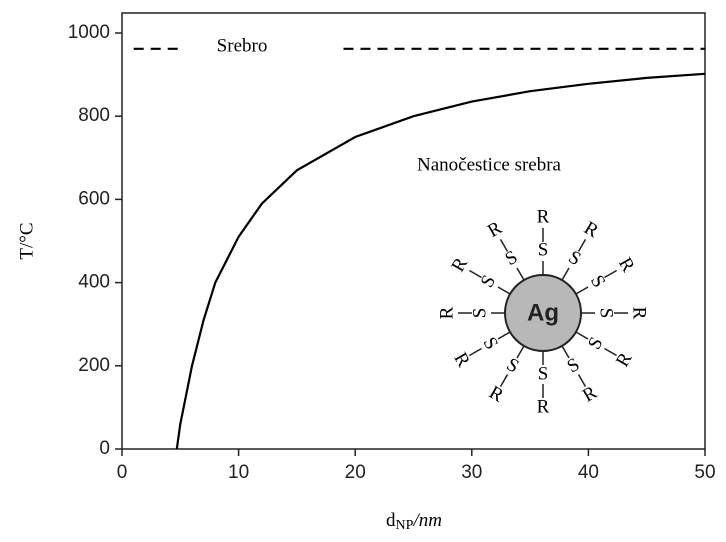 This screenshot has height=542, width=726. Describe the element at coordinates (427, 520) in the screenshot. I see `x-label-unit: /nm` at that location.